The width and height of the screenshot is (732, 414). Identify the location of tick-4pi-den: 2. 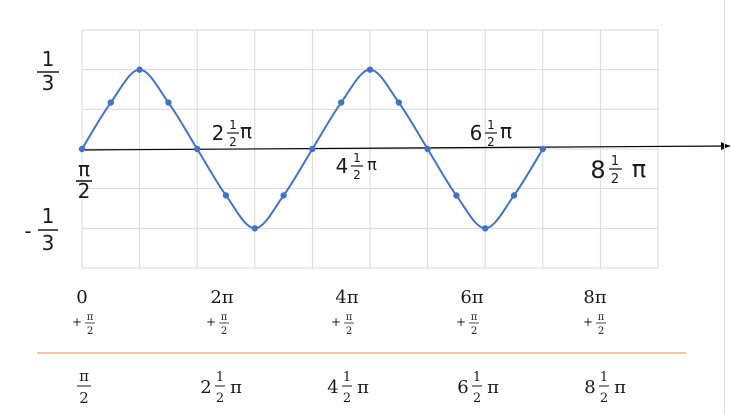
(349, 331).